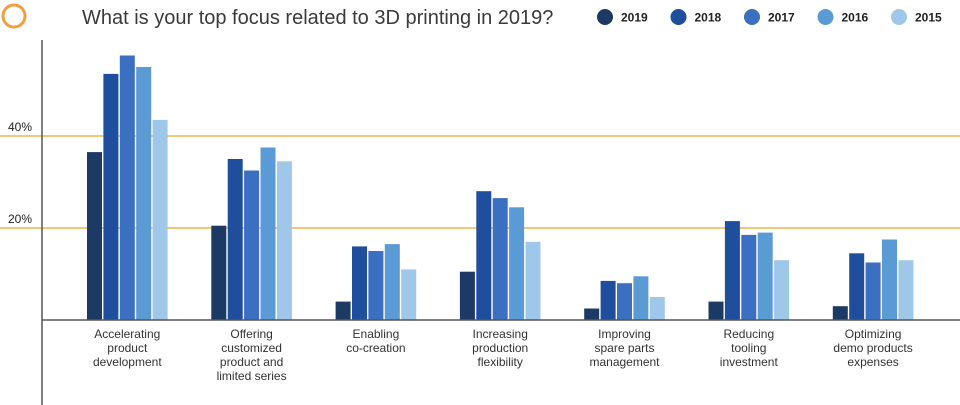  Describe the element at coordinates (500, 348) in the screenshot. I see `category-label: production` at that location.